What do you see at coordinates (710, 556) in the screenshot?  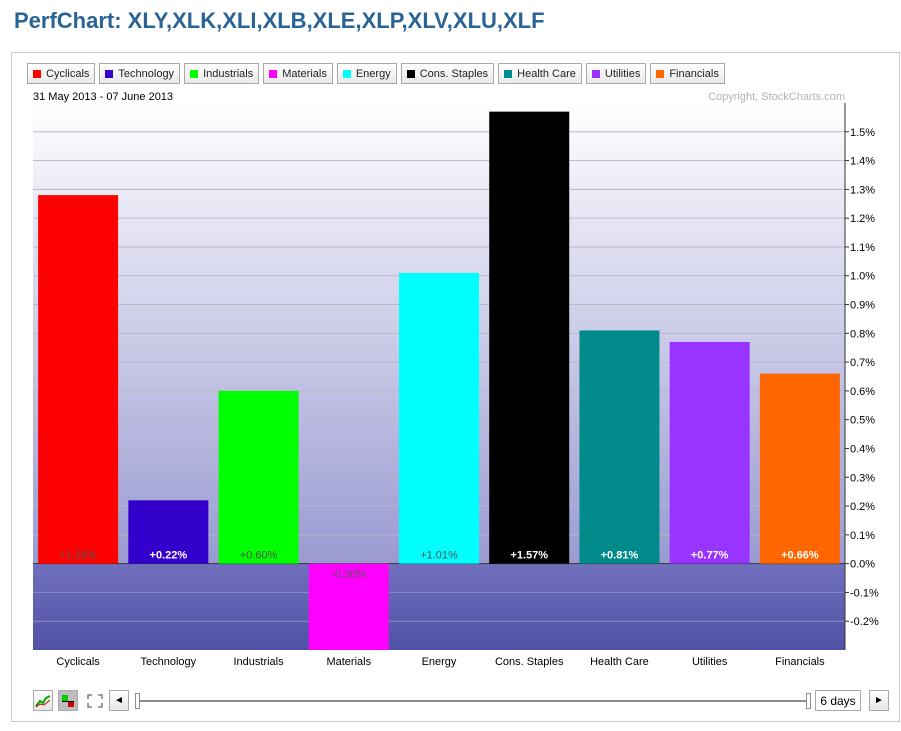 I see `bar-value-label: +0.77%` at bounding box center [710, 556].